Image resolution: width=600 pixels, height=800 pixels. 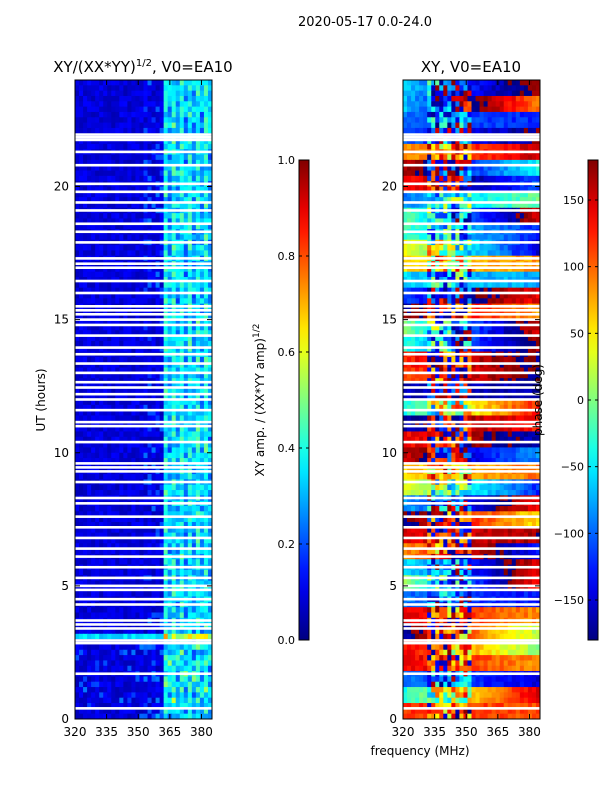 I want to click on phase-colorbar-gradient, so click(x=593, y=400).